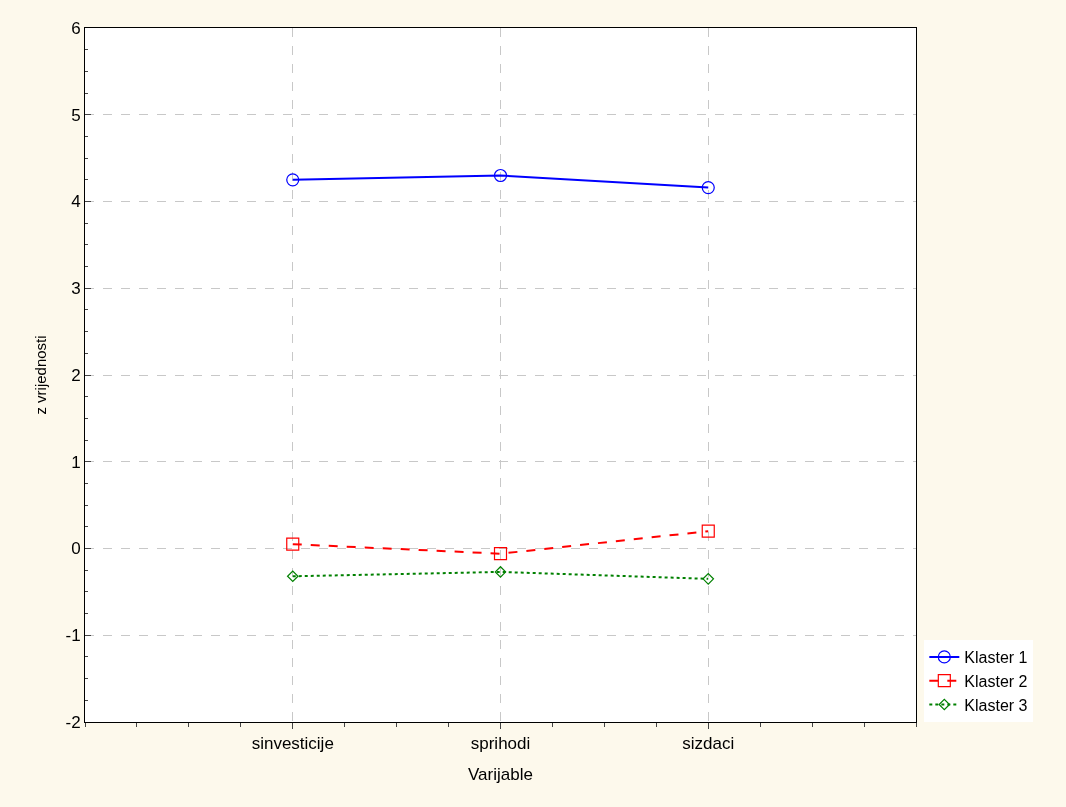  What do you see at coordinates (500, 774) in the screenshot?
I see `x-axis-title: Varijable` at bounding box center [500, 774].